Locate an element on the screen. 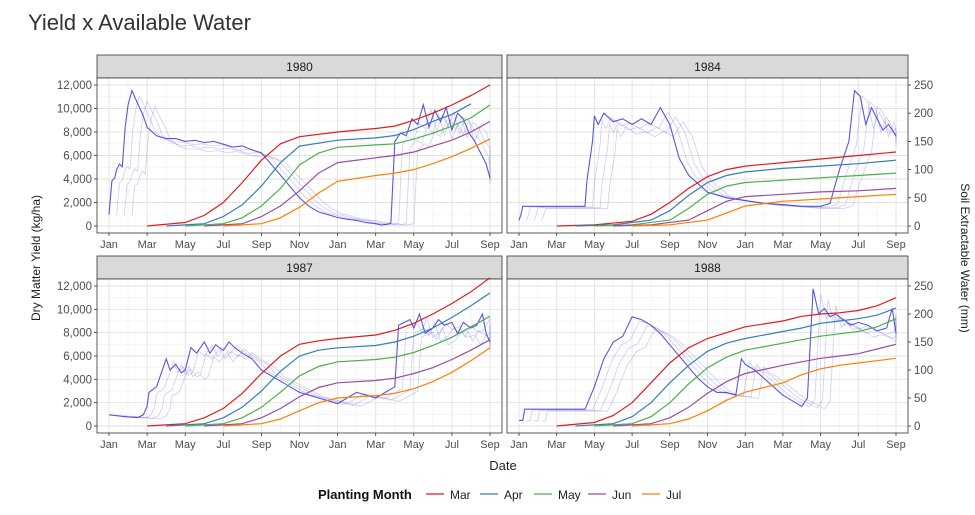  panel-strip-label: 1988 is located at coordinates (707, 268).